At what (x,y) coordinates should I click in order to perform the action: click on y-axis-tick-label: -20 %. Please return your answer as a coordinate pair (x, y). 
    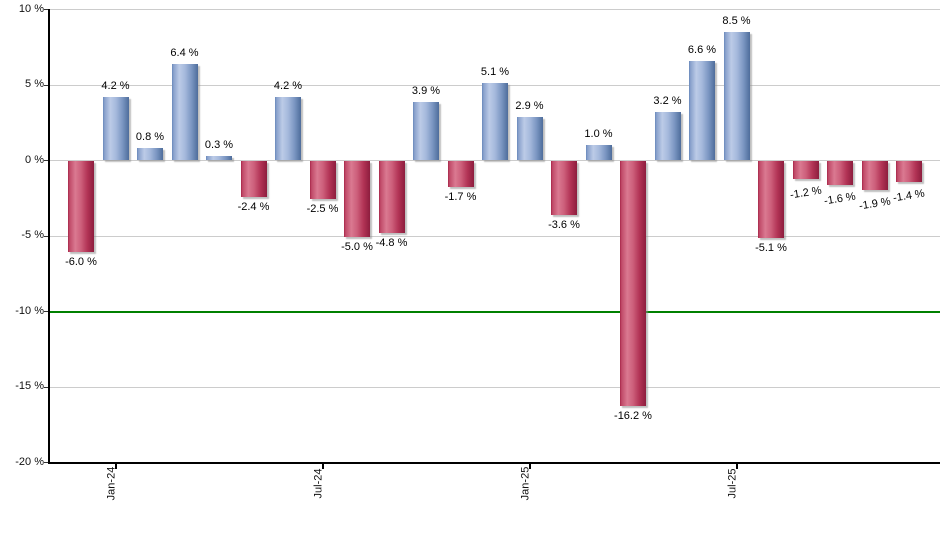
    Looking at the image, I should click on (29, 461).